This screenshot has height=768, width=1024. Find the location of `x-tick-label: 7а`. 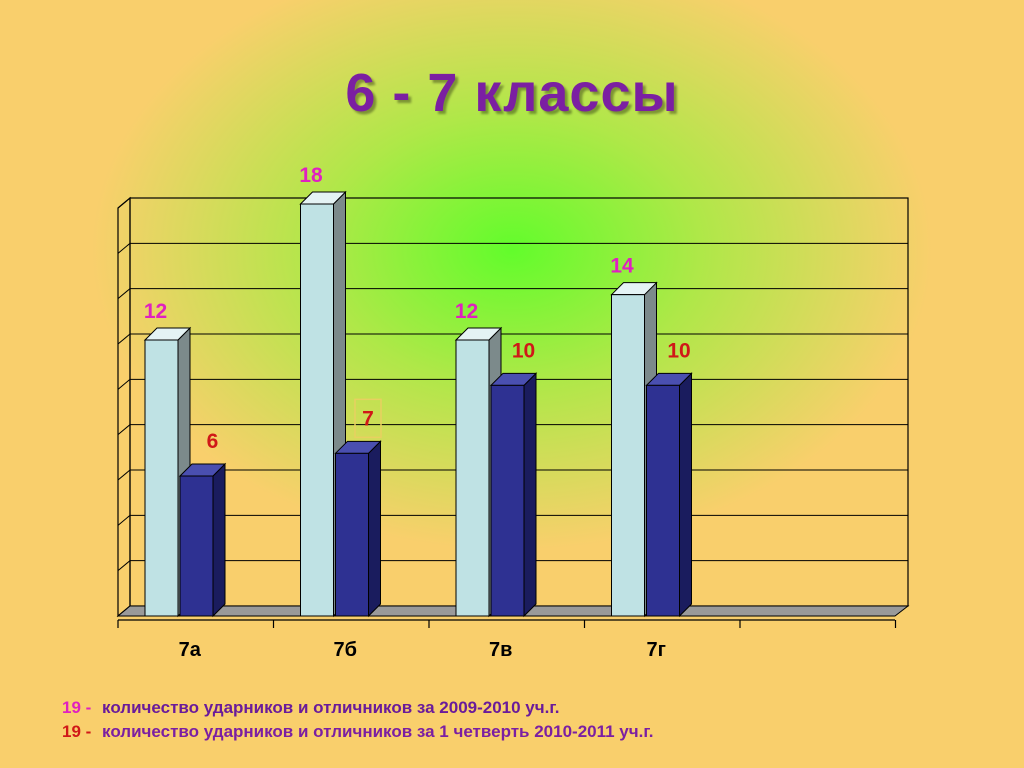

x-tick-label: 7а is located at coordinates (190, 650).